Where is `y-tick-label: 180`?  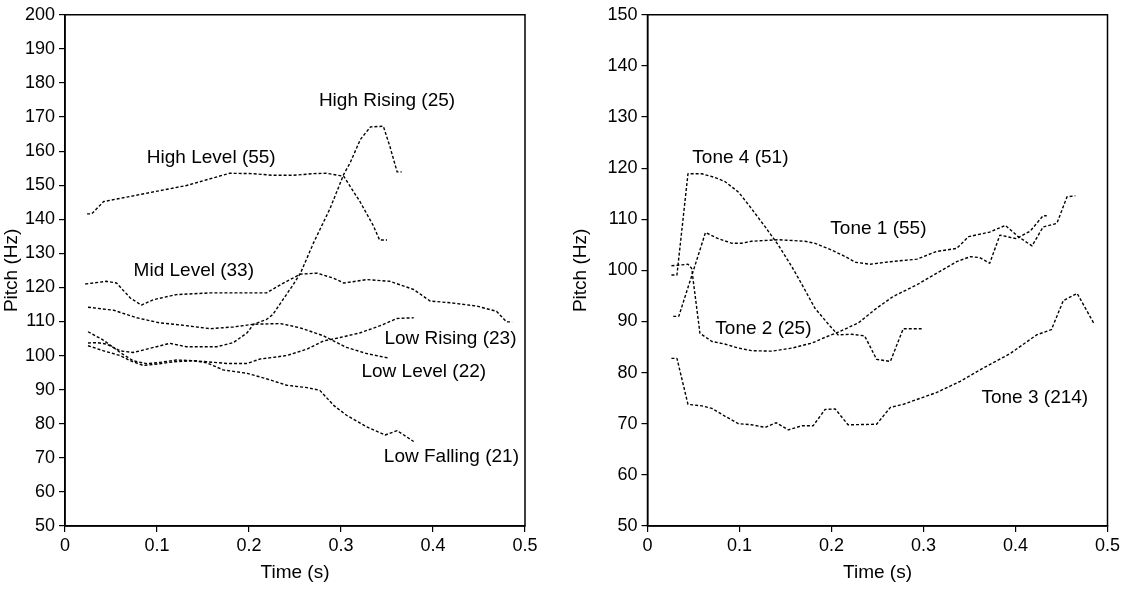 y-tick-label: 180 is located at coordinates (39, 81).